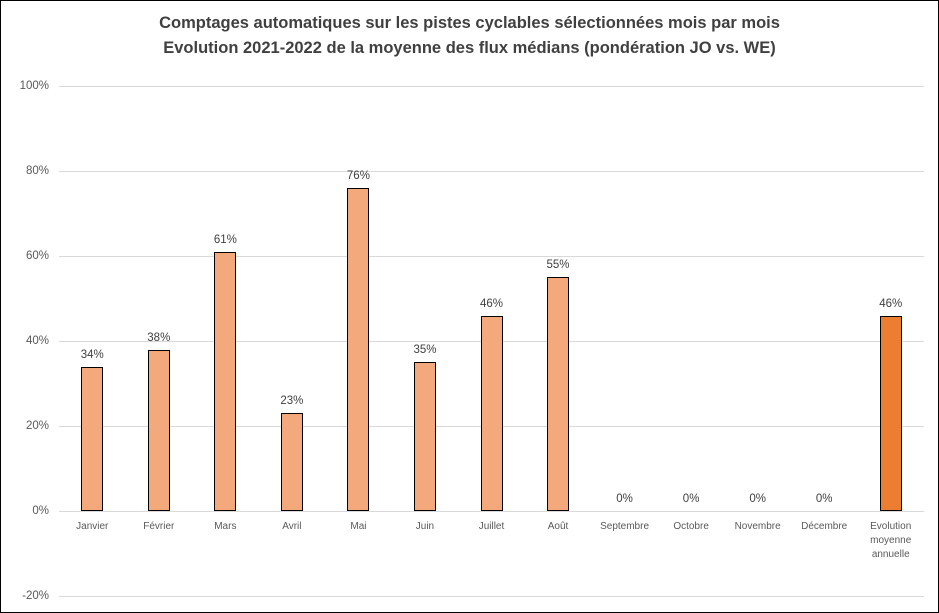 The height and width of the screenshot is (613, 939). What do you see at coordinates (92, 354) in the screenshot?
I see `bar-value-label: 34%` at bounding box center [92, 354].